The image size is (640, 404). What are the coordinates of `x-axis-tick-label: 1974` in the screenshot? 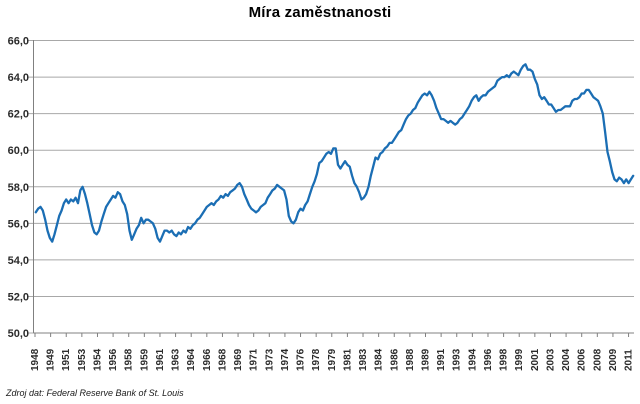 It's located at (285, 359).